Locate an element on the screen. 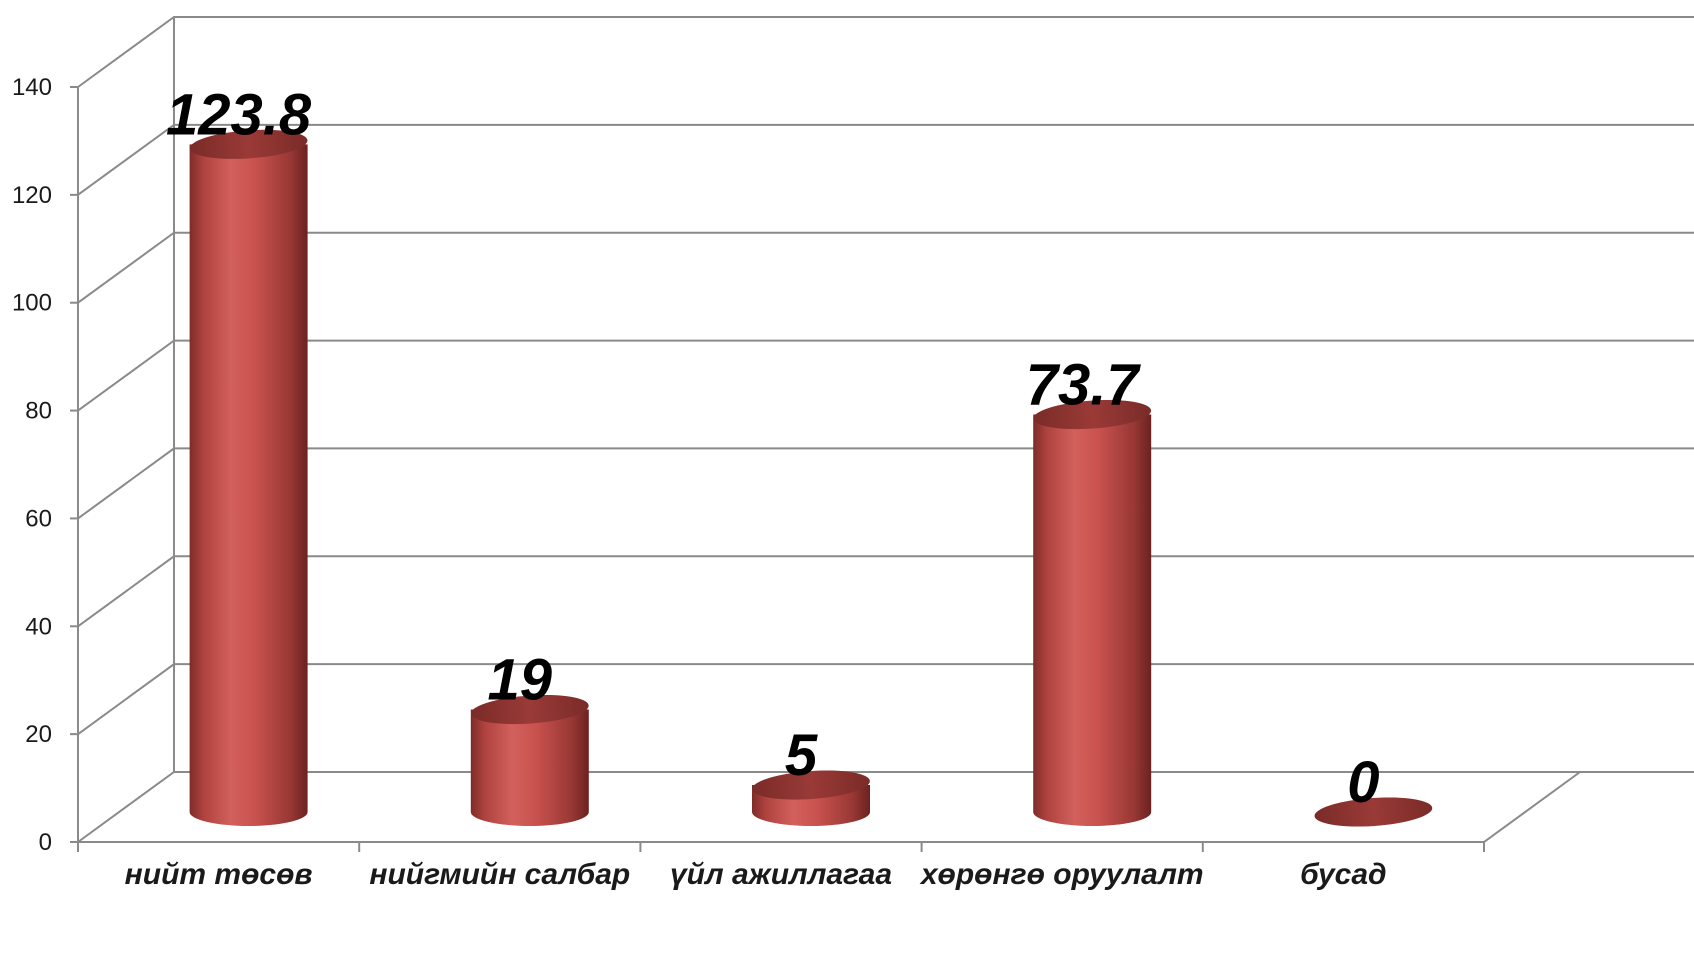  data-label: 123.8 is located at coordinates (239, 114).